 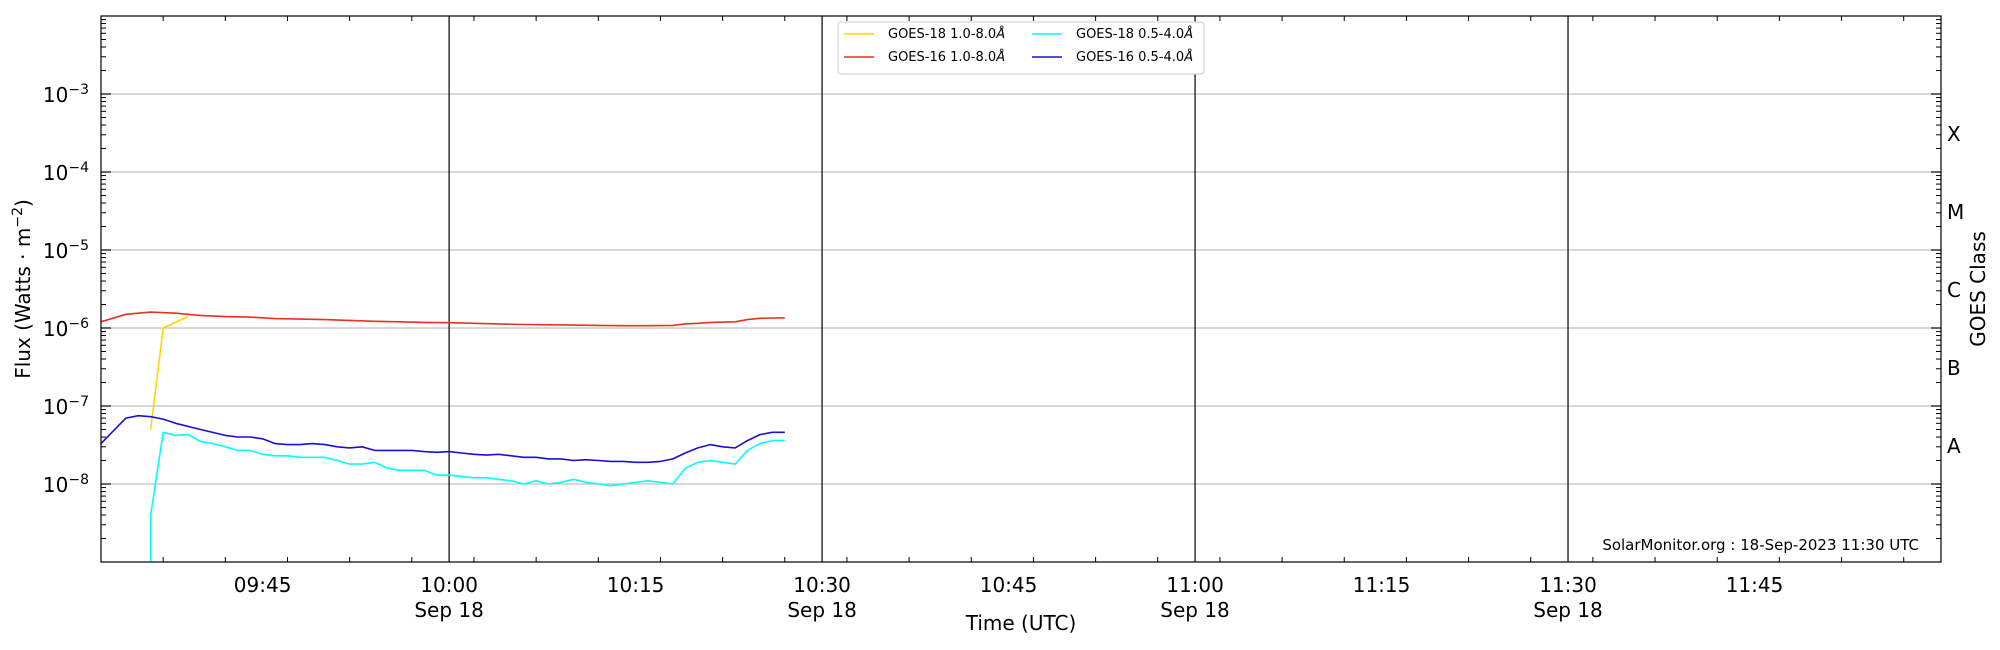 What do you see at coordinates (78, 90) in the screenshot?
I see `y-tick-exponent: −3` at bounding box center [78, 90].